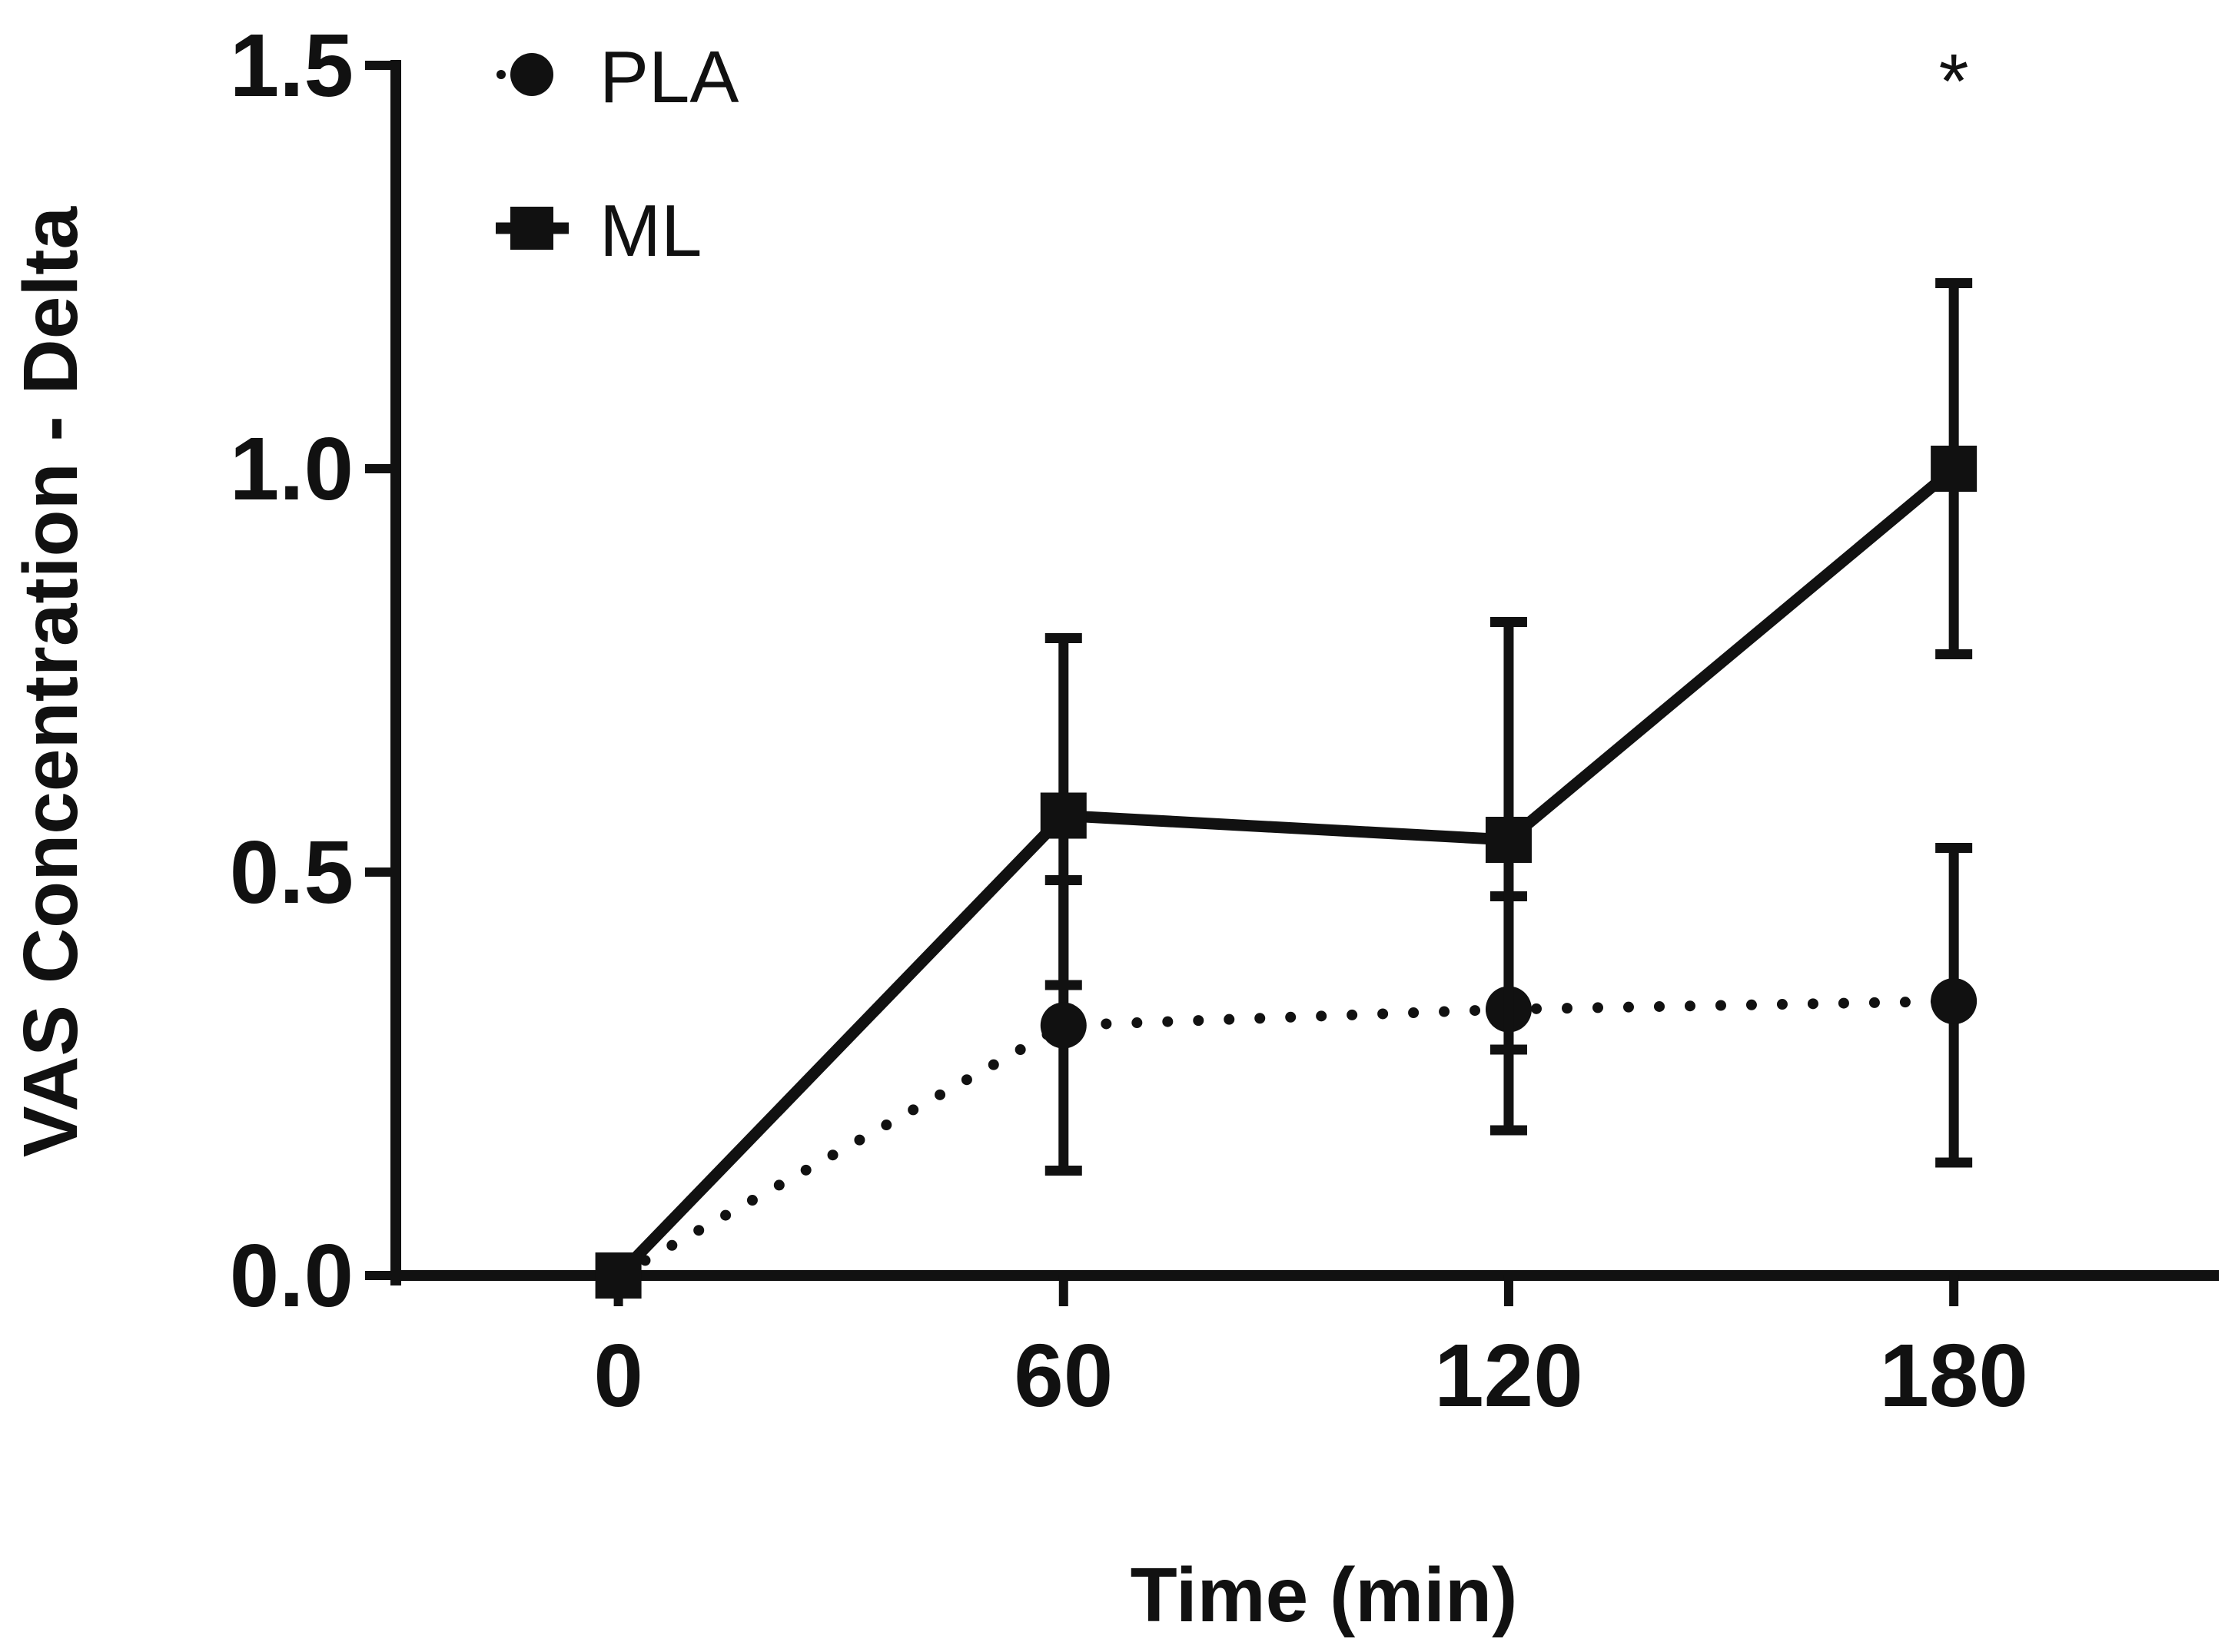  What do you see at coordinates (292, 872) in the screenshot?
I see `y-tick-label: 0.5` at bounding box center [292, 872].